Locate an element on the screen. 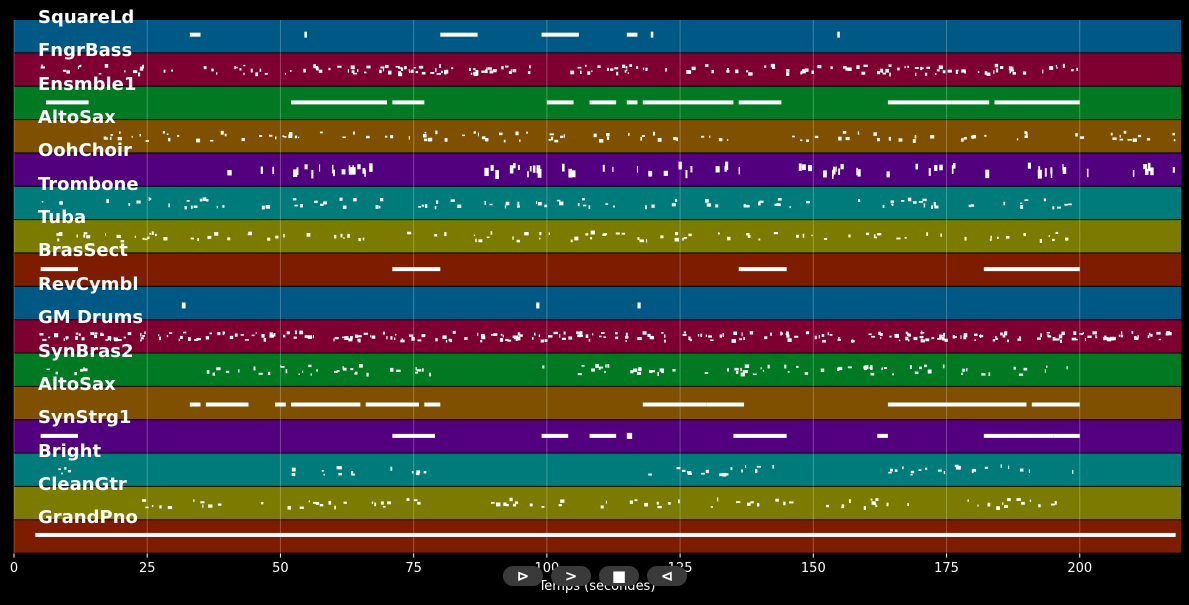  stop-button: ■ is located at coordinates (619, 576).